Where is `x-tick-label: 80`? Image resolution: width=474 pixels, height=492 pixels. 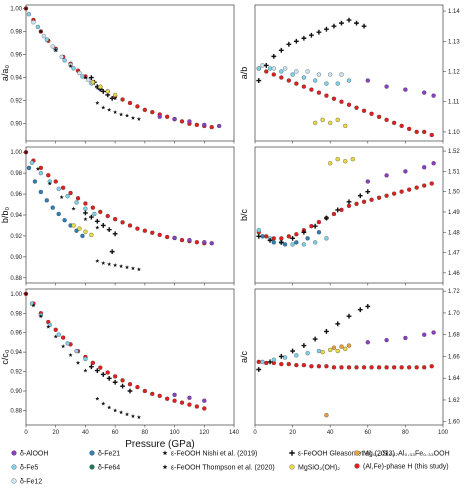
x-tick-label: 80 is located at coordinates (405, 433).